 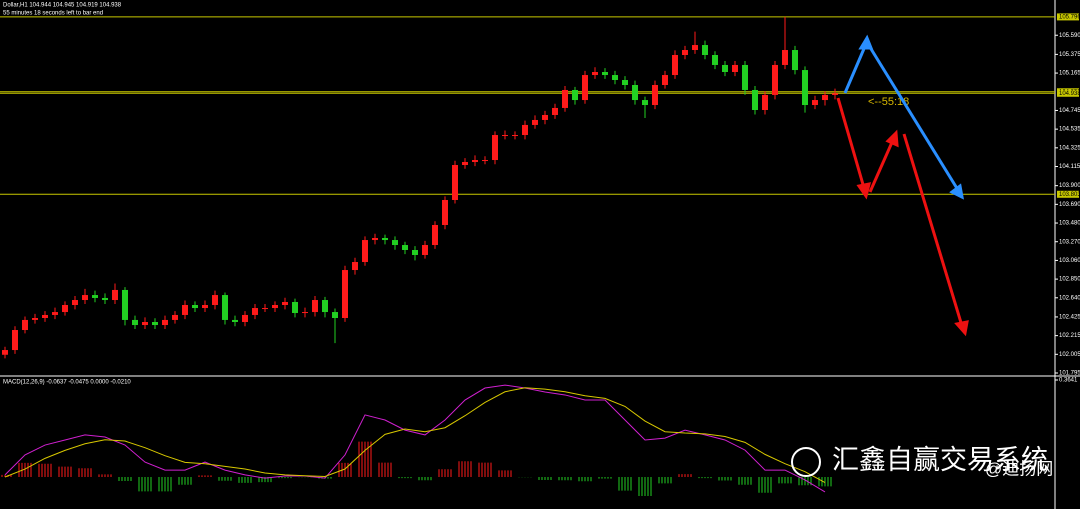 What do you see at coordinates (1069, 186) in the screenshot?
I see `y-tick-label: 103.900` at bounding box center [1069, 186].